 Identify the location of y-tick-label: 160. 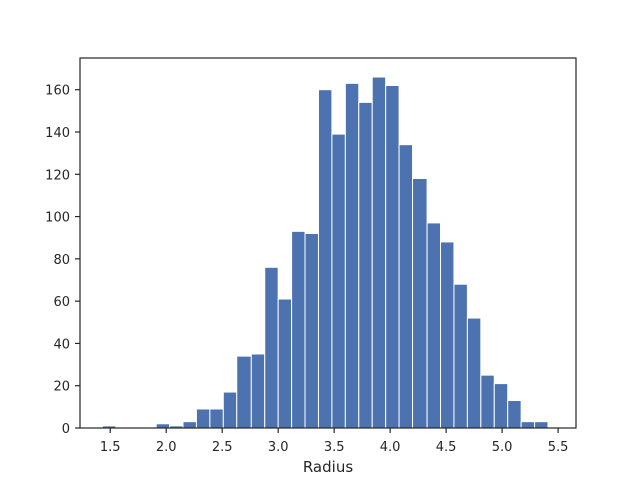
(57, 91).